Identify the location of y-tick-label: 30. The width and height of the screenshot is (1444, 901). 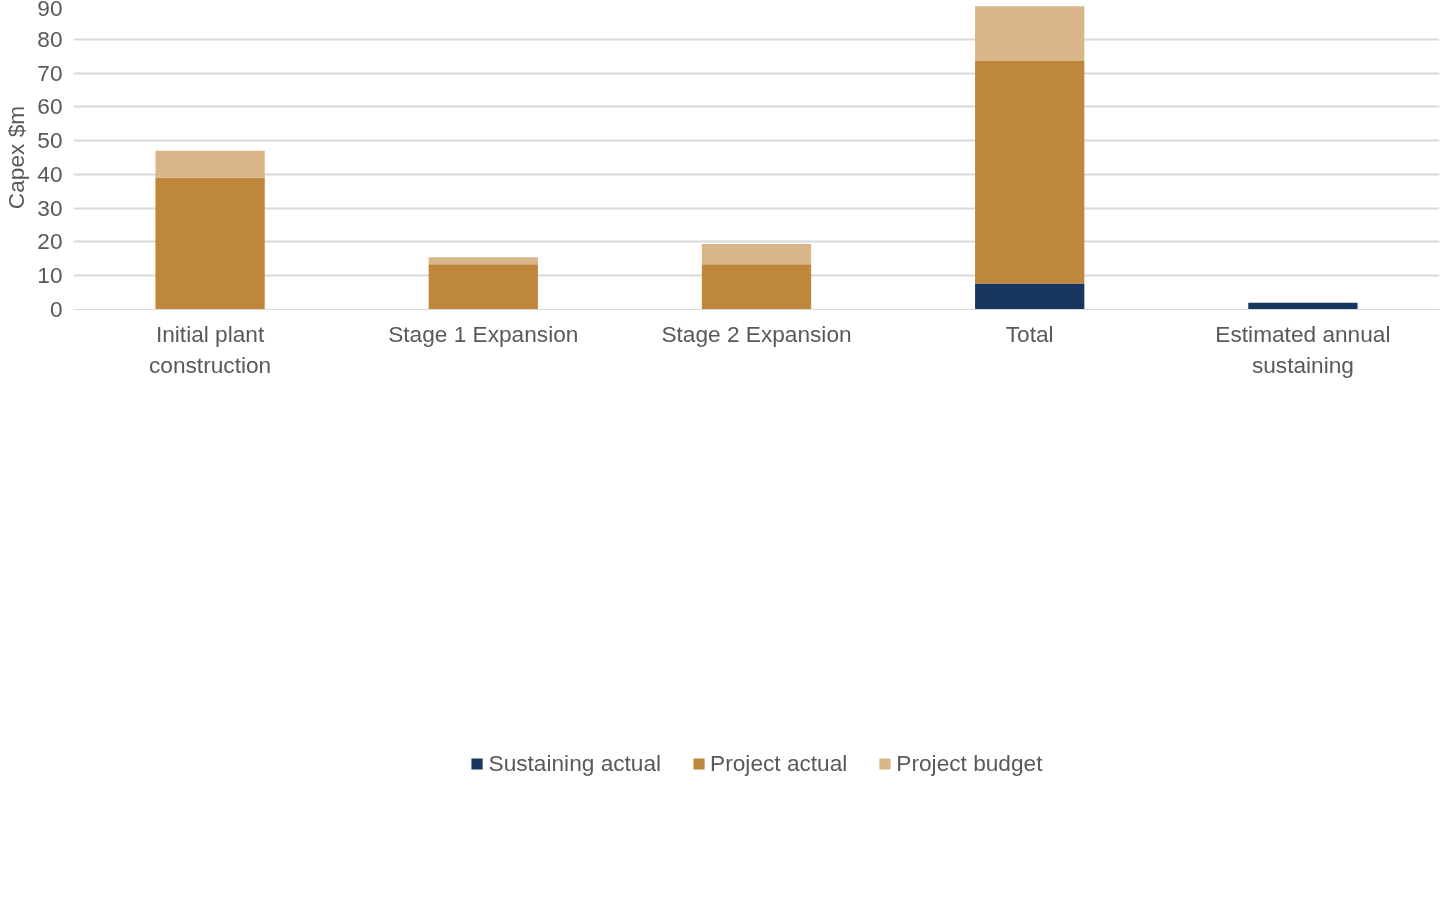
(50, 207).